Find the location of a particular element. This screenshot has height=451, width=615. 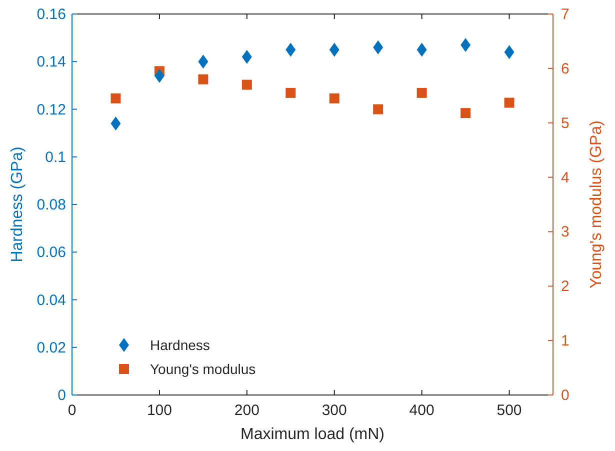

x-tick-label: 0 is located at coordinates (72, 410).